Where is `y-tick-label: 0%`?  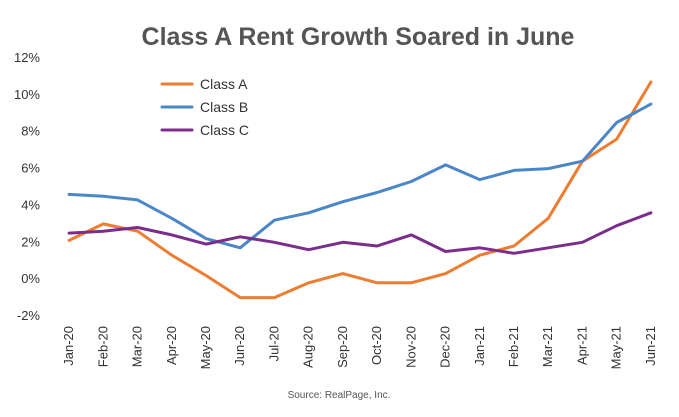 y-tick-label: 0% is located at coordinates (30, 278).